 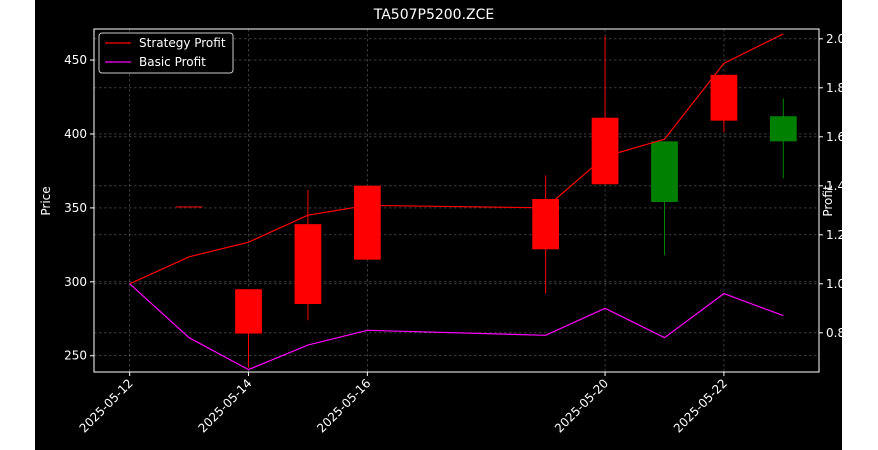 What do you see at coordinates (456, 327) in the screenshot?
I see `basic-profit-line` at bounding box center [456, 327].